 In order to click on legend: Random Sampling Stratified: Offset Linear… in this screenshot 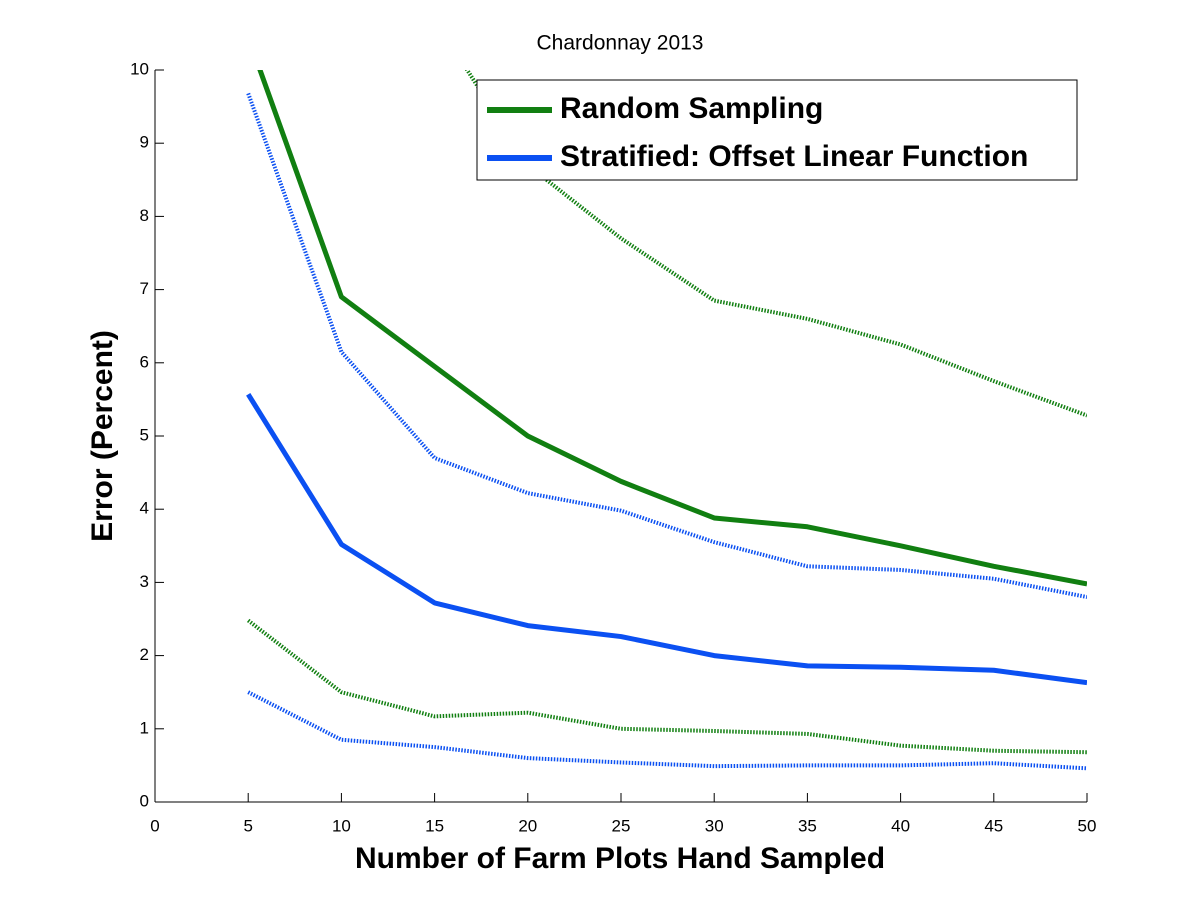, I will do `click(777, 130)`.